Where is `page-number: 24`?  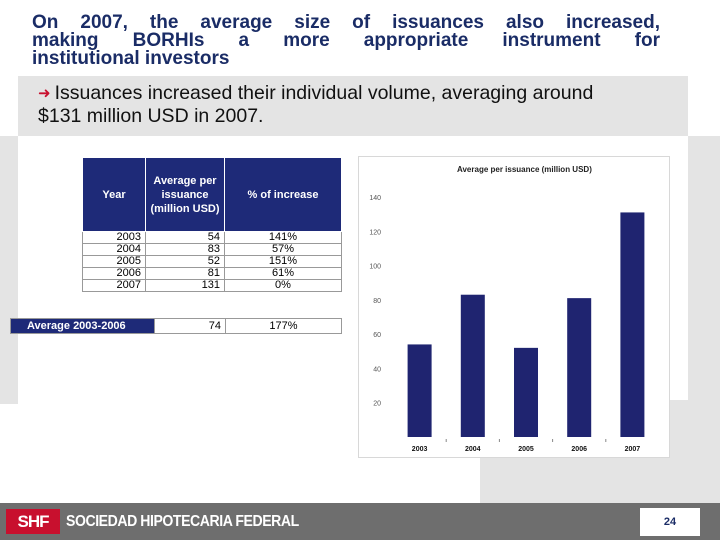 page-number: 24 is located at coordinates (670, 522).